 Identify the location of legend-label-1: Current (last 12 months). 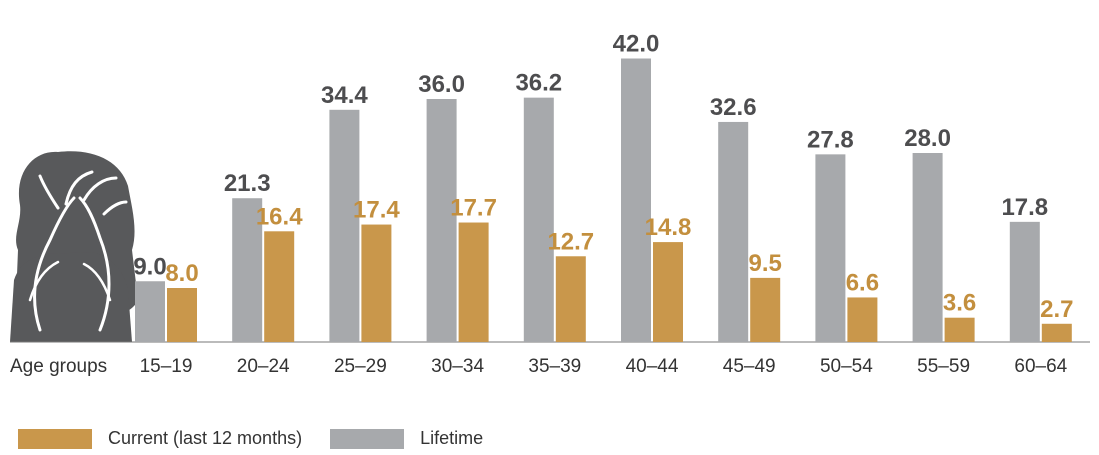
(205, 438).